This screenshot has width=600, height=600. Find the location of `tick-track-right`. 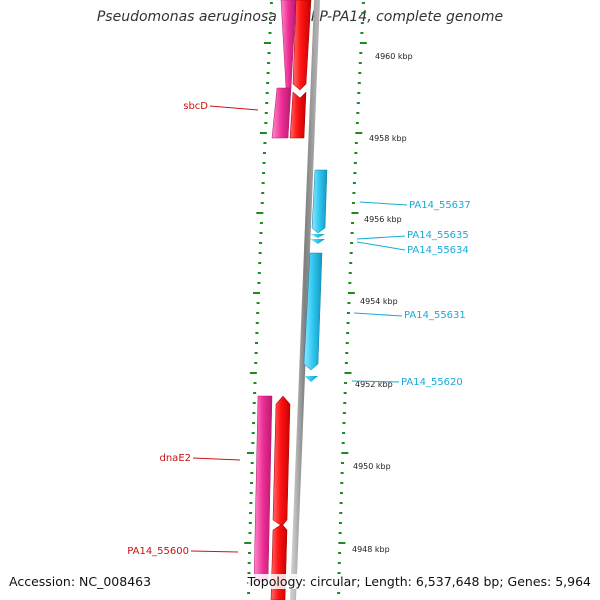

tick-track-right is located at coordinates (352, 298).